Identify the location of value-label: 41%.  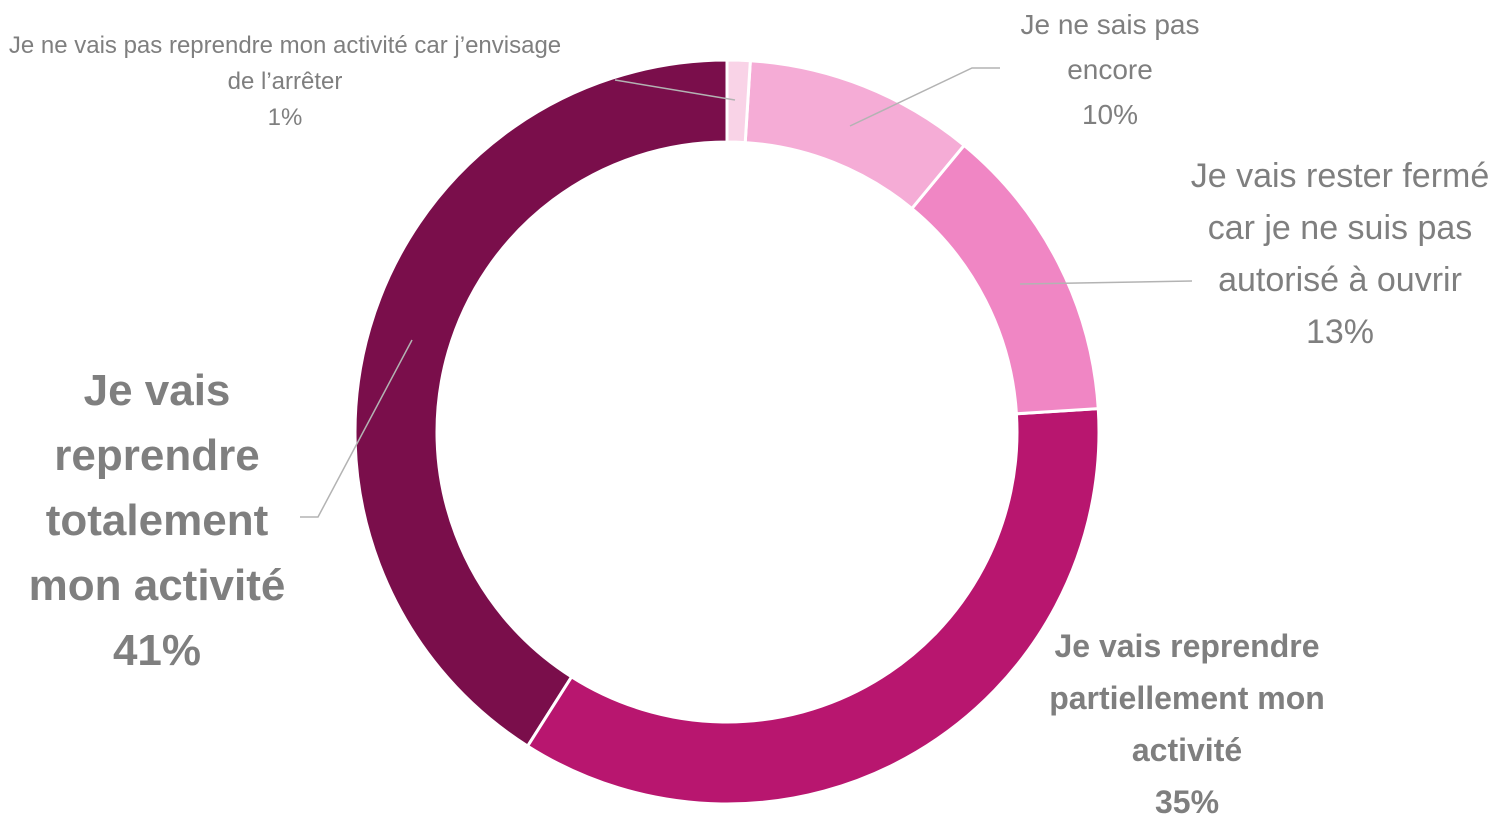
(157, 650).